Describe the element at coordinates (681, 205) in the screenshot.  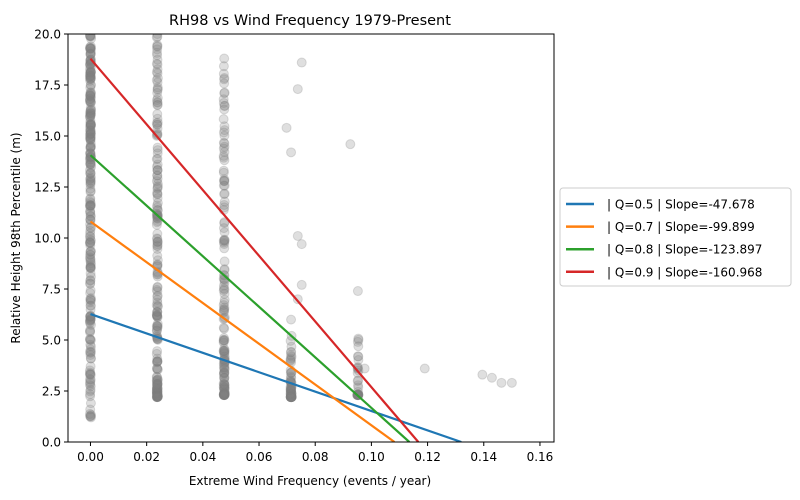
I see `legend-label-1: | Q=0.5 | Slope=-47.678` at that location.